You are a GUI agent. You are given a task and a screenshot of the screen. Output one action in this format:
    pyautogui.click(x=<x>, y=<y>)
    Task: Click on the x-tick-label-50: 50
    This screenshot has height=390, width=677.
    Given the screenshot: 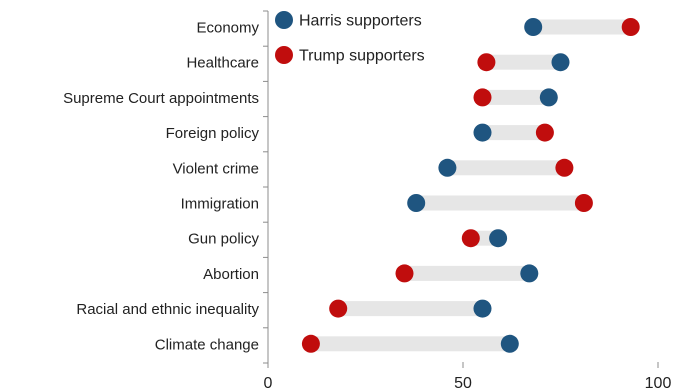 What is the action you would take?
    pyautogui.click(x=463, y=382)
    